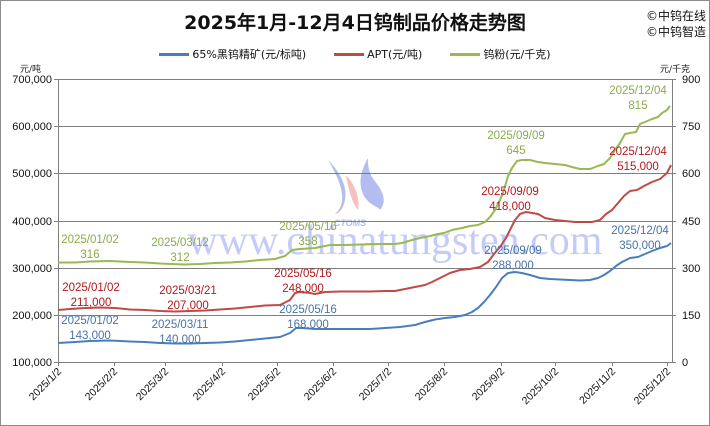  What do you see at coordinates (691, 127) in the screenshot?
I see `svg-text: 750` at bounding box center [691, 127].